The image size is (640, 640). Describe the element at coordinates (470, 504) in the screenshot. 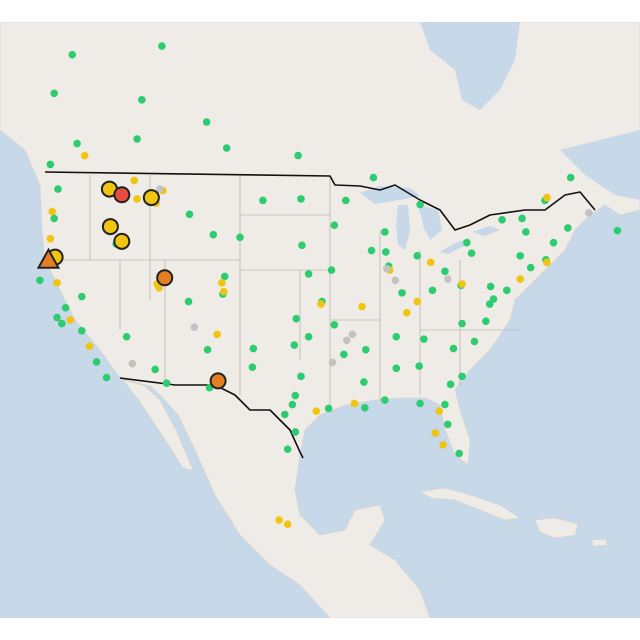

I see `cuba` at that location.